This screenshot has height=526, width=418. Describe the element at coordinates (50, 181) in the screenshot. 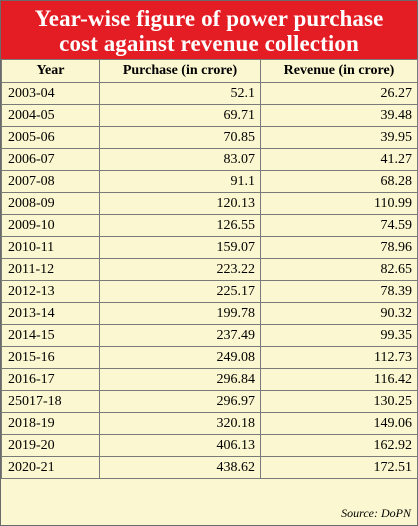

I see `cell-year: 2007-08` at that location.